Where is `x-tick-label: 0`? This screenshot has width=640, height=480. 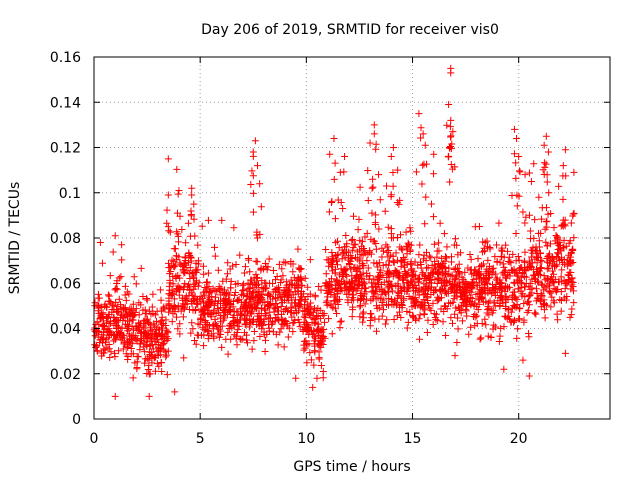 x-tick-label: 0 is located at coordinates (94, 439).